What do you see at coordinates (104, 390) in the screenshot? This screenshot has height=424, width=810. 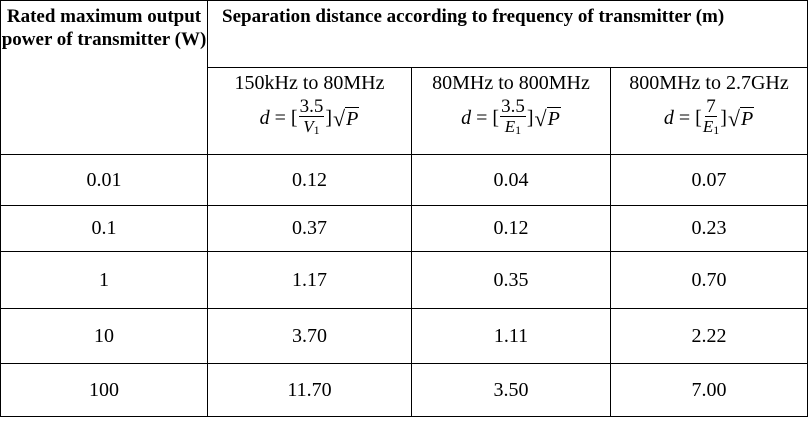 I see `power-cell: 100` at bounding box center [104, 390].